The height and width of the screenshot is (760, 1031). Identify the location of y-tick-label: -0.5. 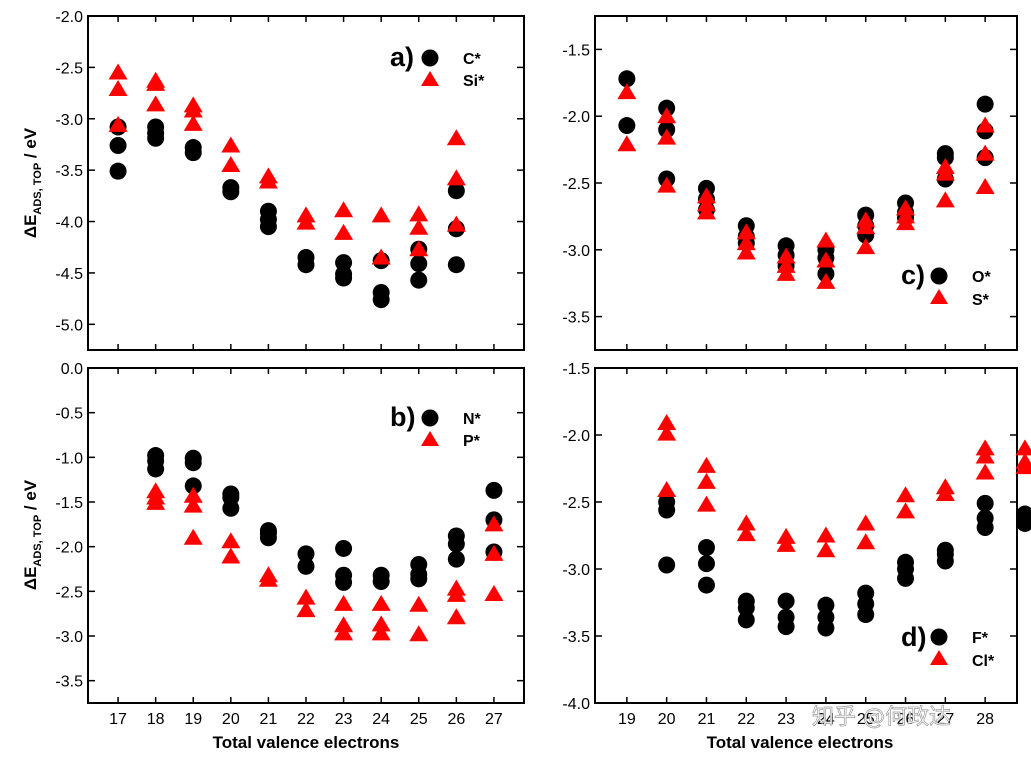
(69, 414).